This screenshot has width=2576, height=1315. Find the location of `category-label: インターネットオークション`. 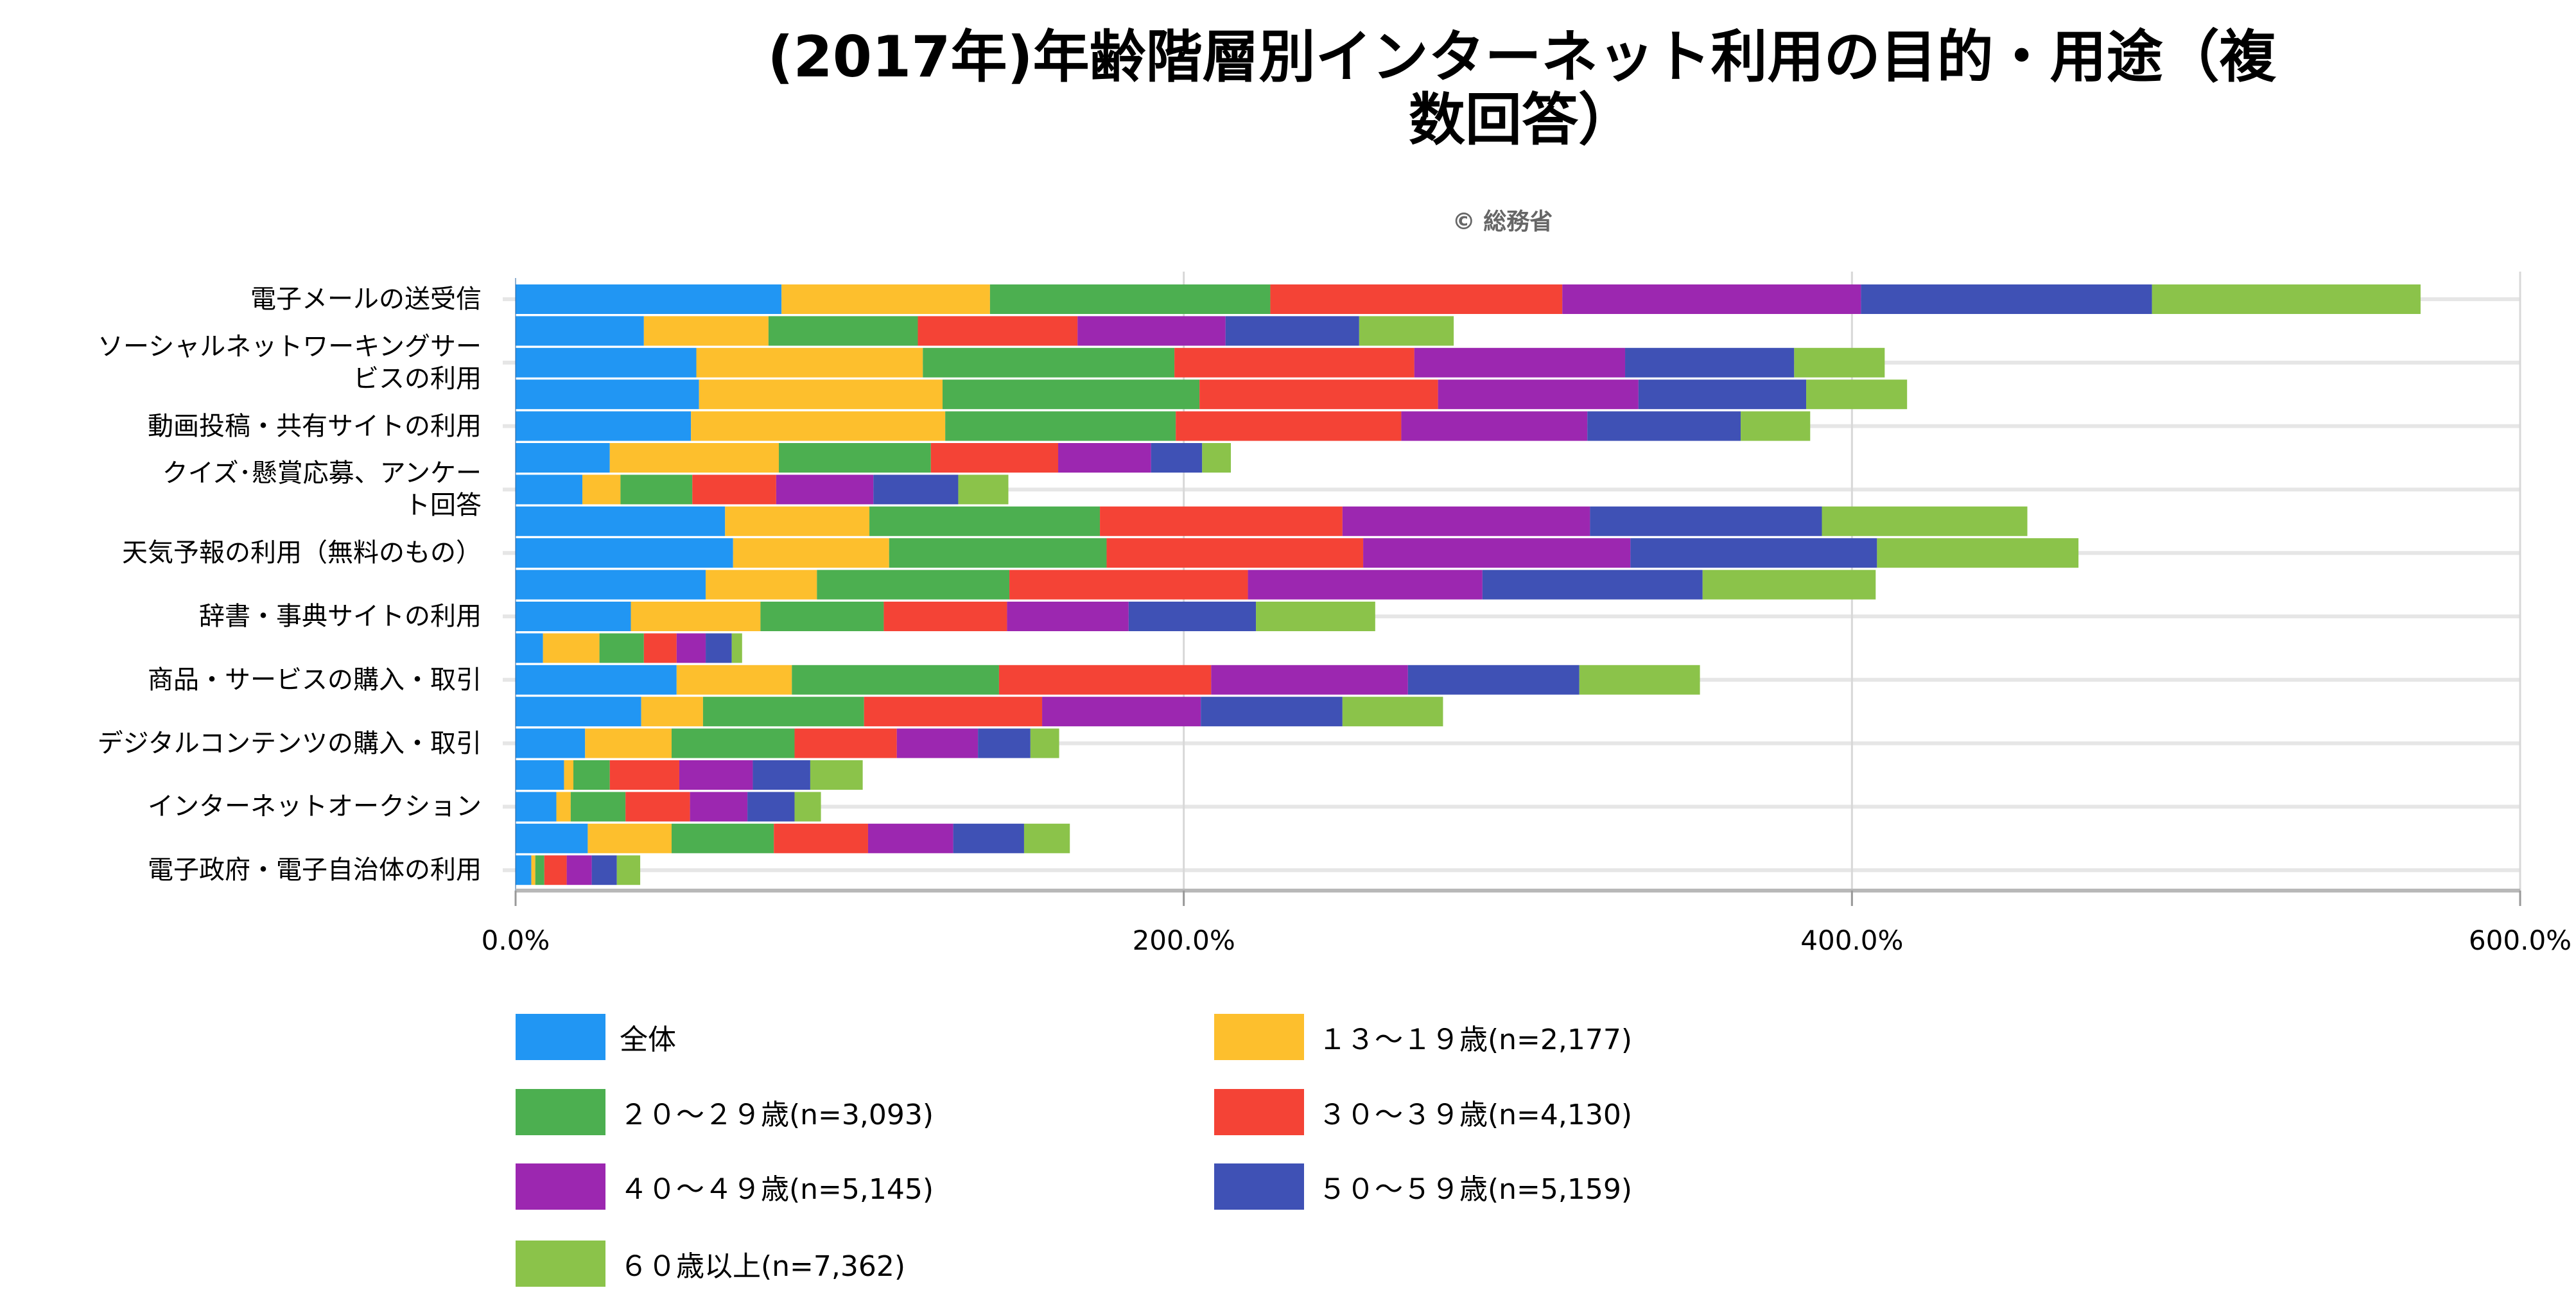

category-label: インターネットオークション is located at coordinates (315, 807).